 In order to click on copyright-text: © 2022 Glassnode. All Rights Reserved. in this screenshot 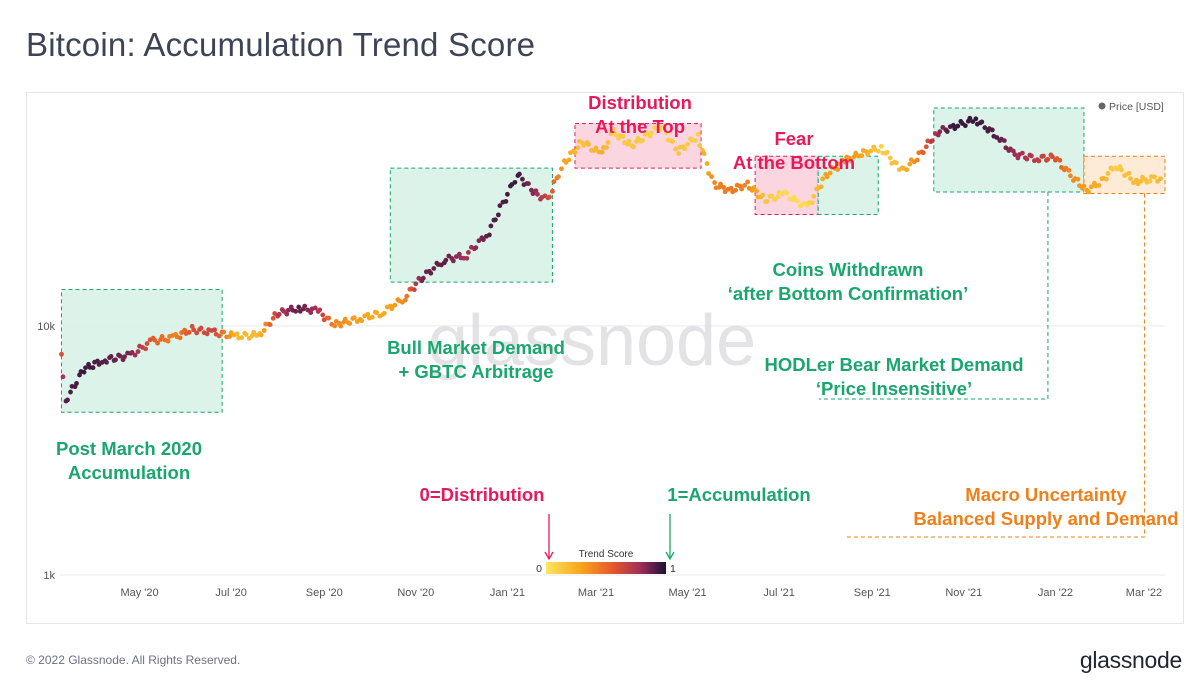, I will do `click(133, 660)`.